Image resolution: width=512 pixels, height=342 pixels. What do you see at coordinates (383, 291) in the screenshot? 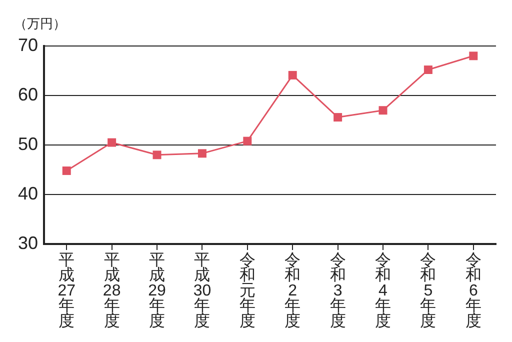
I see `x-tick-label: 令和4年度` at bounding box center [383, 291].